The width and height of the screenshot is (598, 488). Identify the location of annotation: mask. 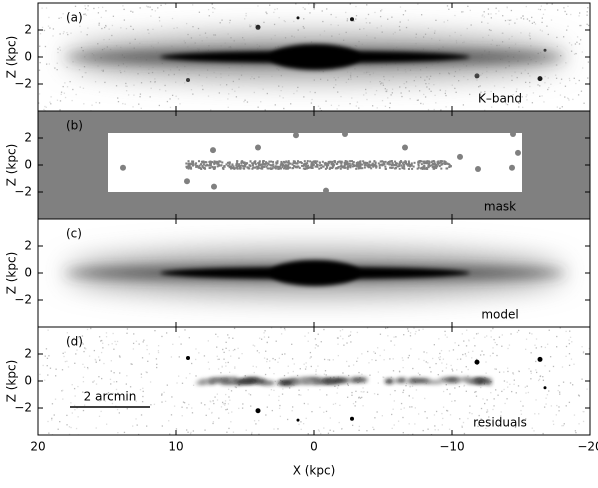
(500, 207).